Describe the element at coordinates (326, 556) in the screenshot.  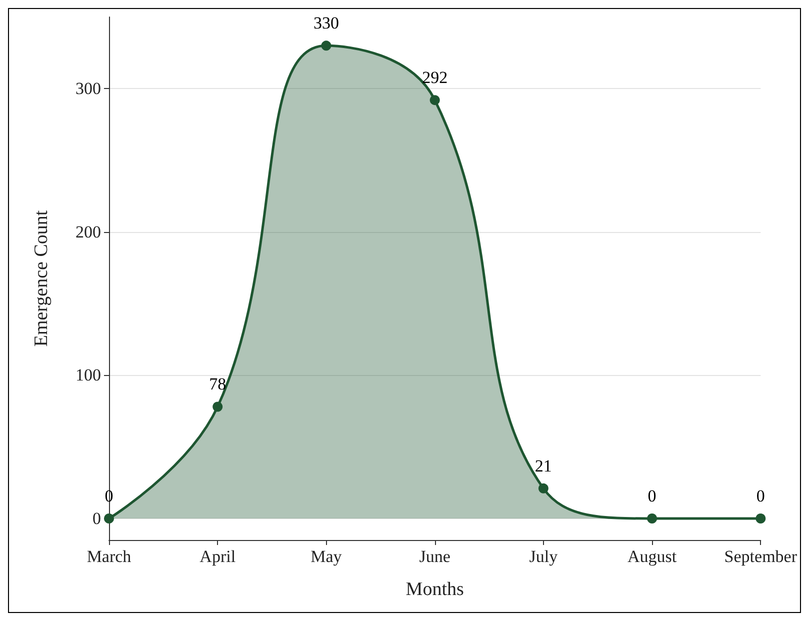
I see `x-tick-label: May` at that location.